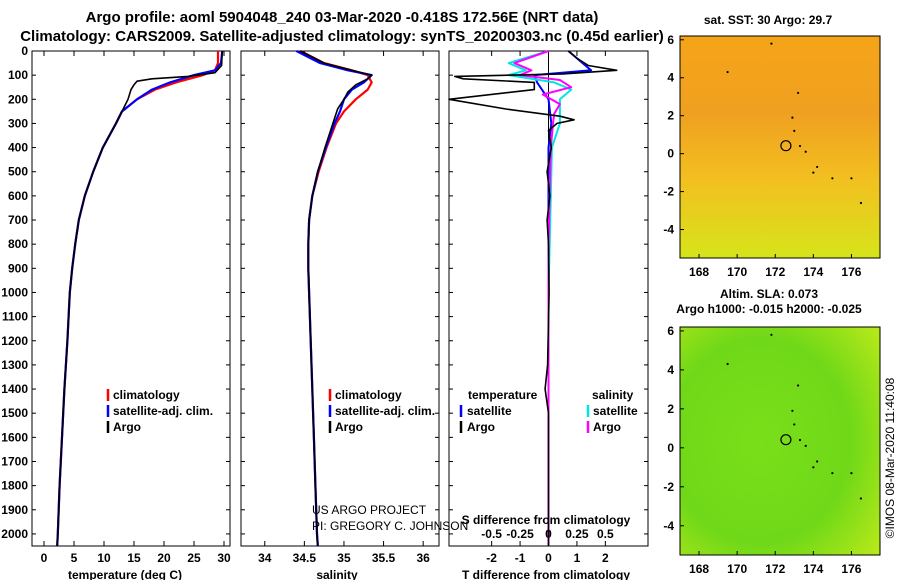 The width and height of the screenshot is (900, 580). I want to click on temperature-tick-label: 0, so click(44, 558).